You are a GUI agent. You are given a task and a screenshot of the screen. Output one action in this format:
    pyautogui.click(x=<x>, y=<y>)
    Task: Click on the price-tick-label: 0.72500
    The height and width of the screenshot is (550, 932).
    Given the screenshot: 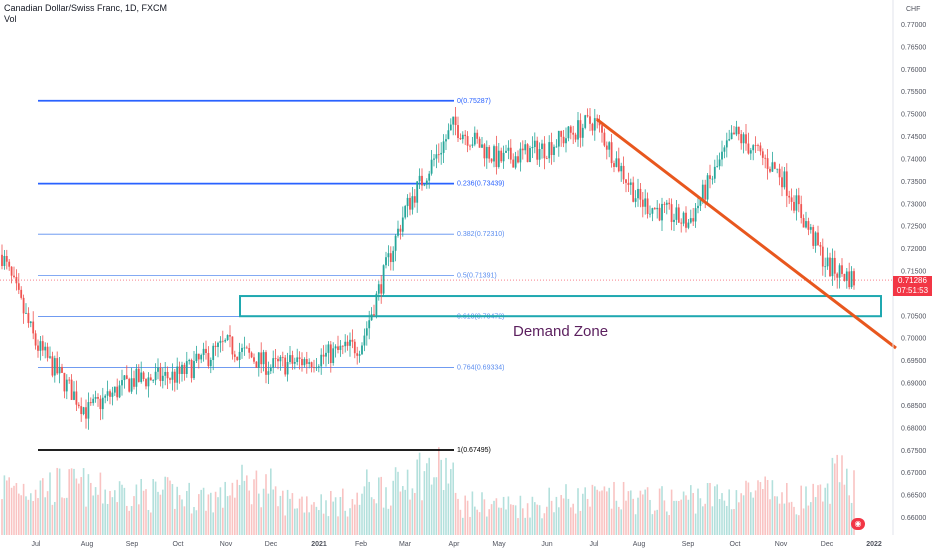 What is the action you would take?
    pyautogui.click(x=913, y=227)
    